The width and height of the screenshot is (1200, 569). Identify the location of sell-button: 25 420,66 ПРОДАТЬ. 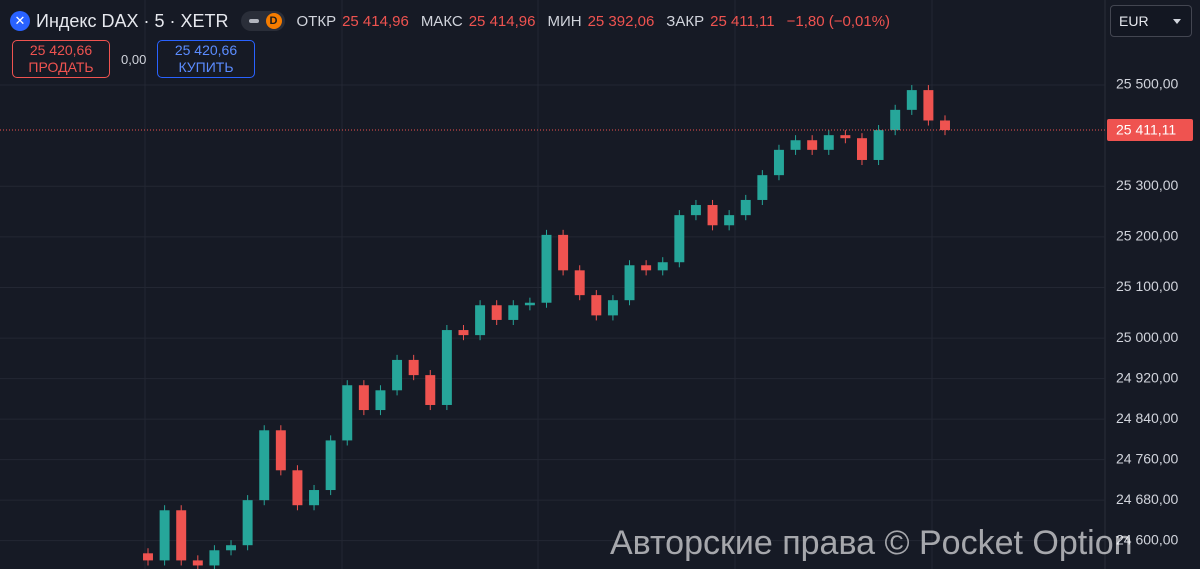
(61, 59).